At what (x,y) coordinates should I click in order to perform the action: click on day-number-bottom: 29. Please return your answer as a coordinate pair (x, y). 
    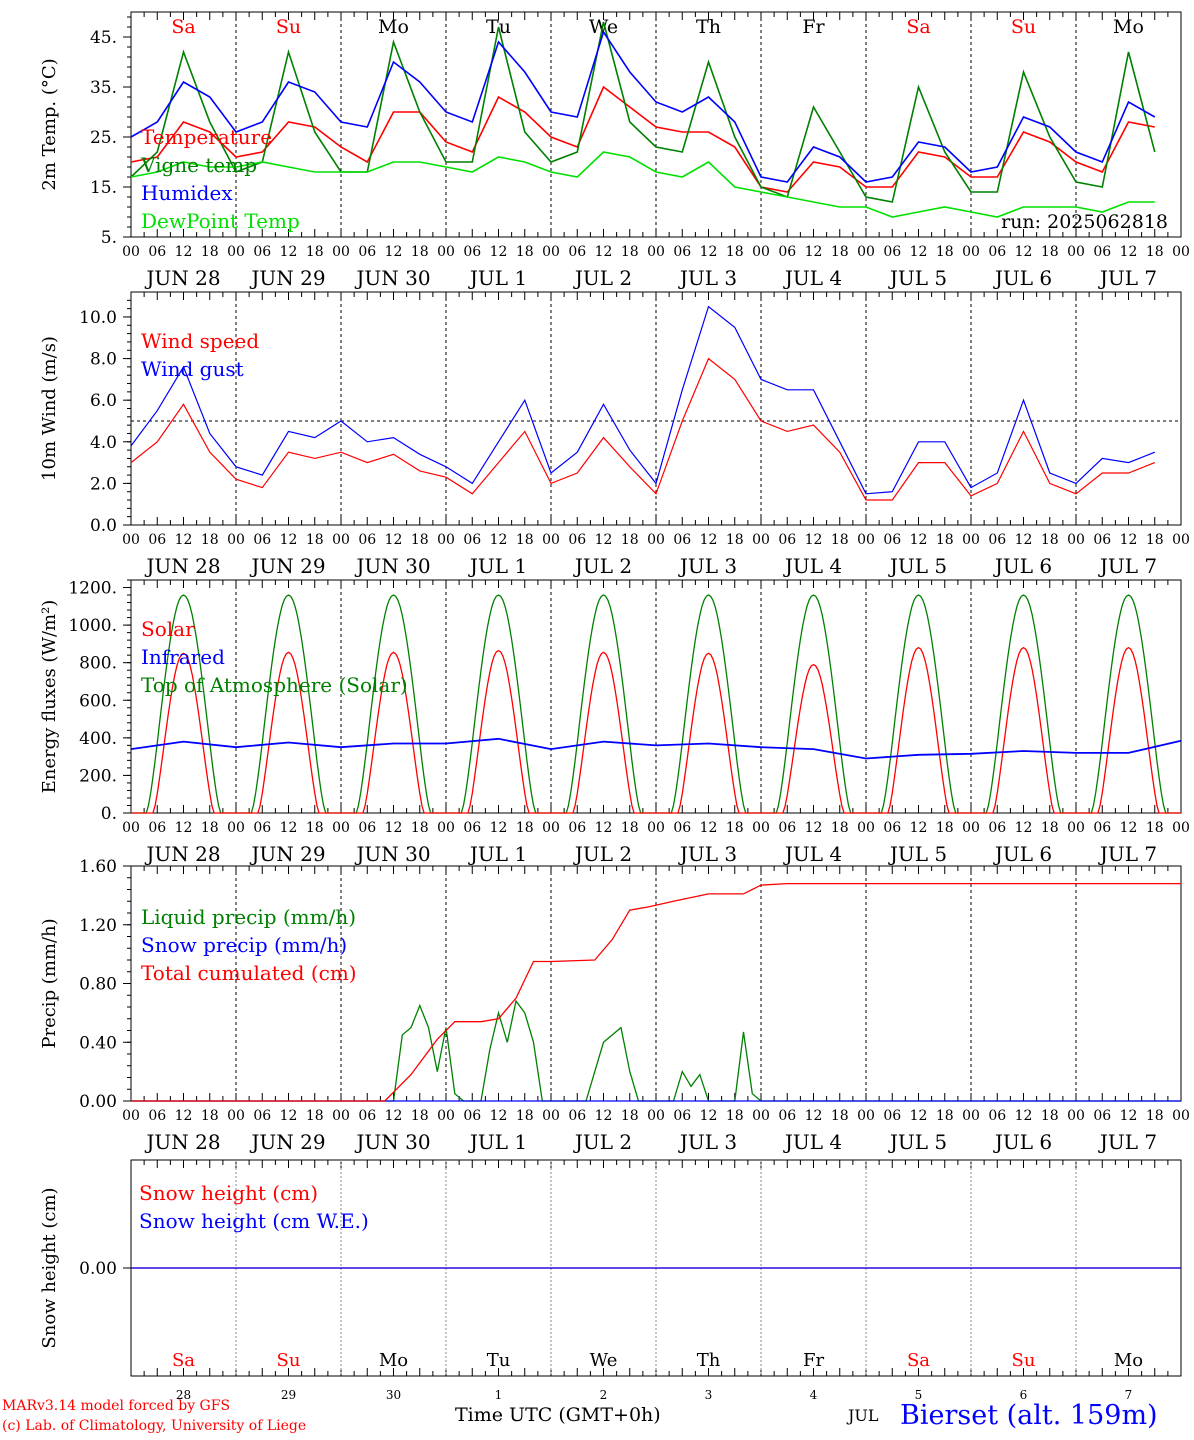
    Looking at the image, I should click on (288, 1395).